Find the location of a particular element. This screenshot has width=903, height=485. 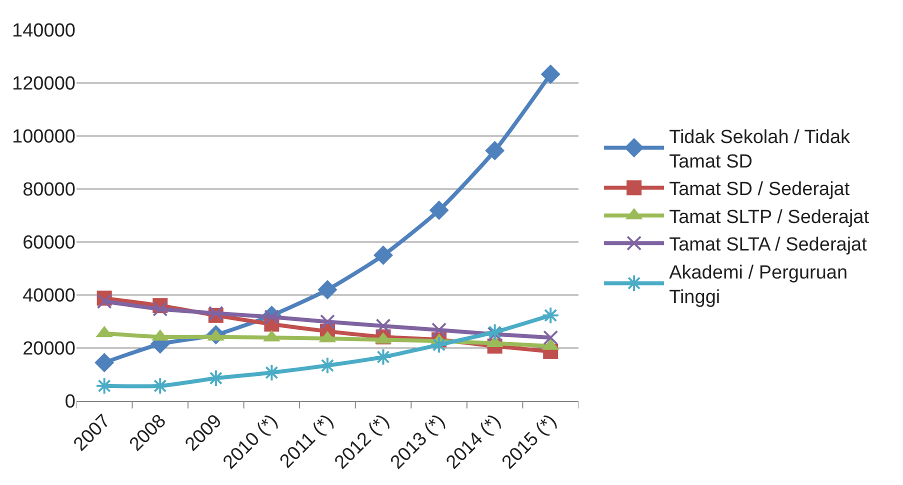

y-tick-label: 40000 is located at coordinates (49, 296).